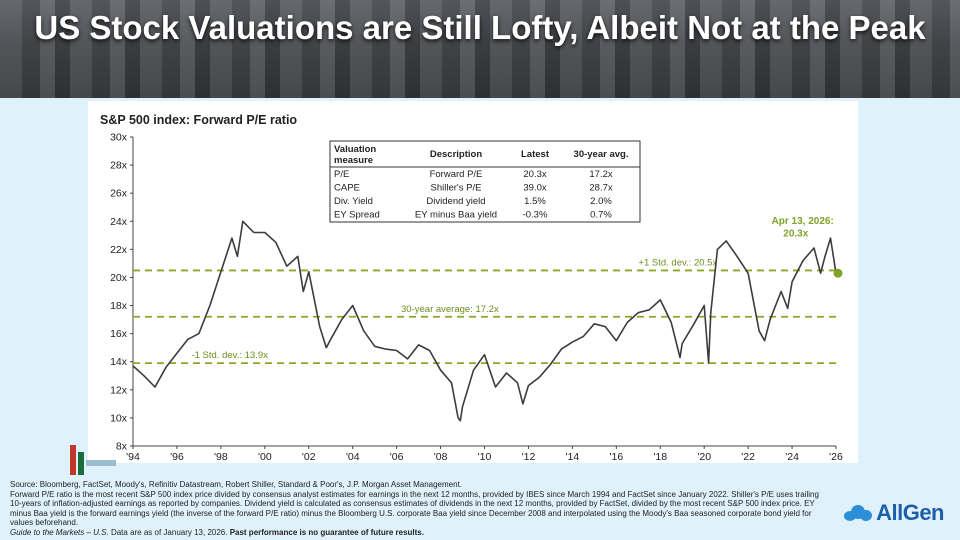 This screenshot has height=540, width=960. What do you see at coordinates (353, 457) in the screenshot?
I see `x-tick-label: '04` at bounding box center [353, 457].